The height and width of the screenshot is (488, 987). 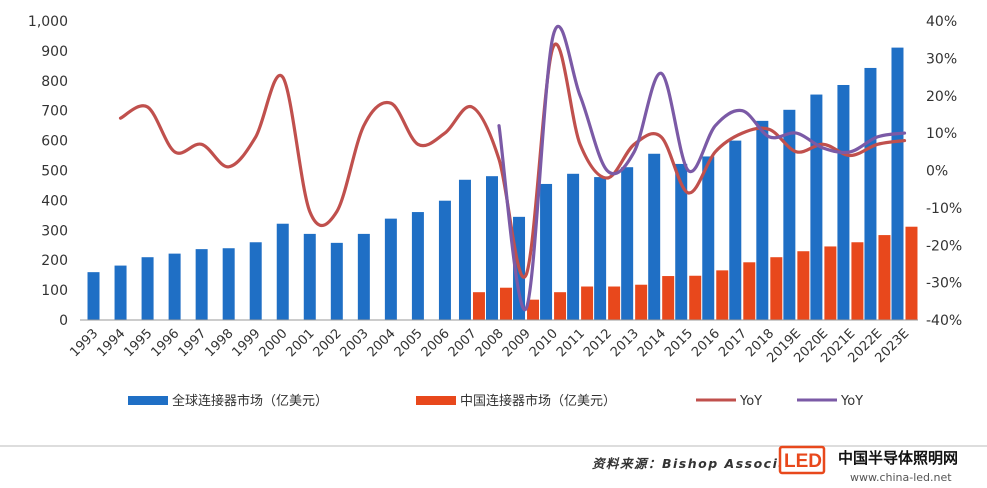 I want to click on left-tick-label: 300, so click(x=54, y=231).